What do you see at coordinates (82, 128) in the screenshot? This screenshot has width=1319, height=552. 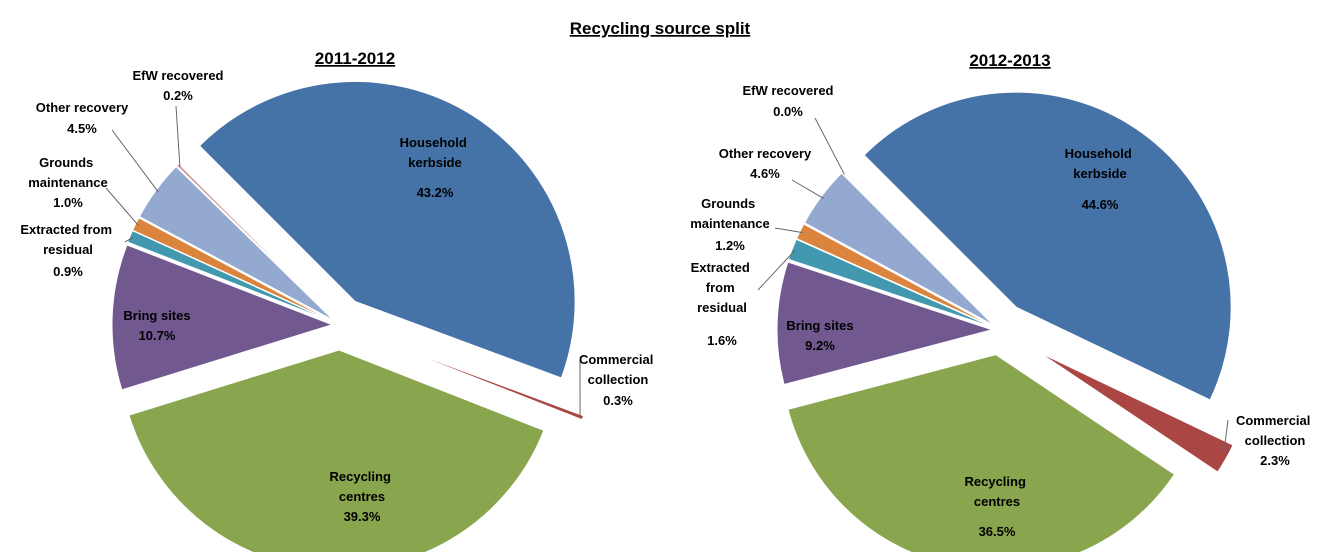 I see `value-label: 4.5%` at bounding box center [82, 128].